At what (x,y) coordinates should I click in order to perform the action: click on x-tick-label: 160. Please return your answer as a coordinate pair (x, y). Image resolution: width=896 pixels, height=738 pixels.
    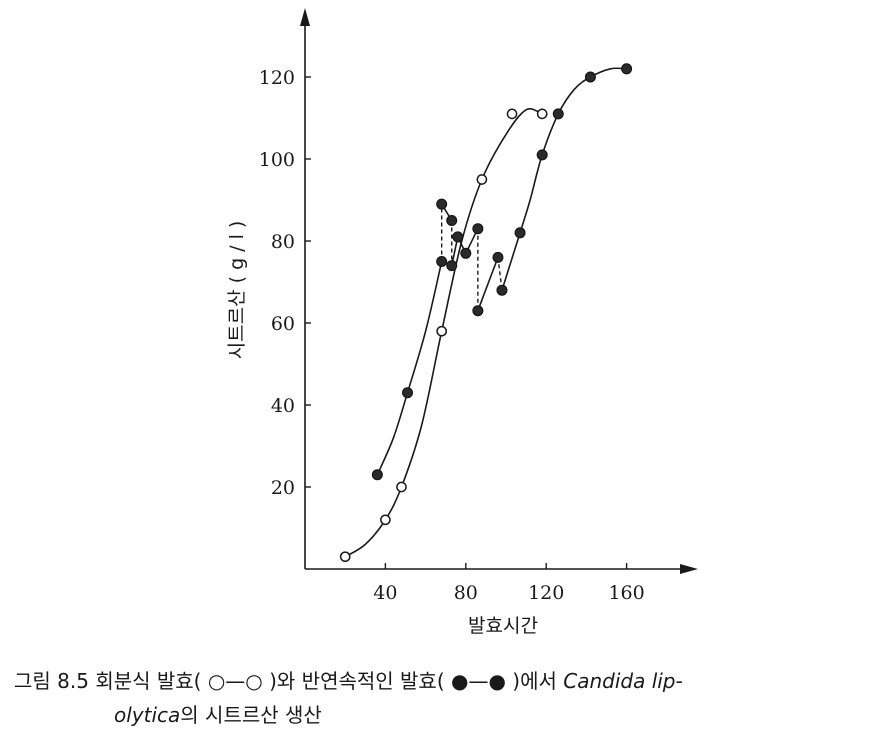
    Looking at the image, I should click on (626, 593).